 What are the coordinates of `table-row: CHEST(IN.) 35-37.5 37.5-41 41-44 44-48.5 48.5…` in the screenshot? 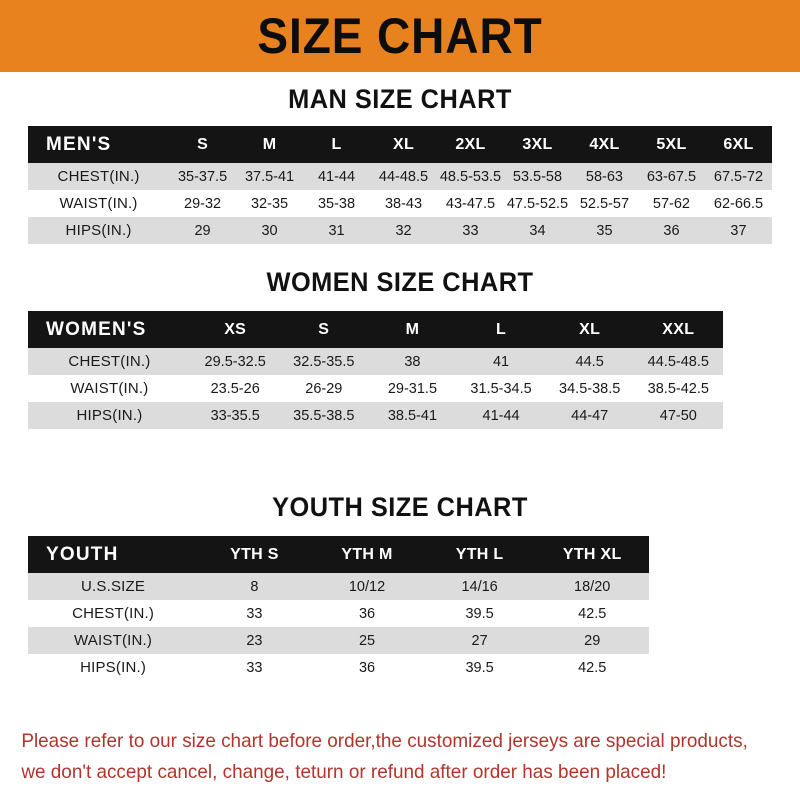 It's located at (400, 176).